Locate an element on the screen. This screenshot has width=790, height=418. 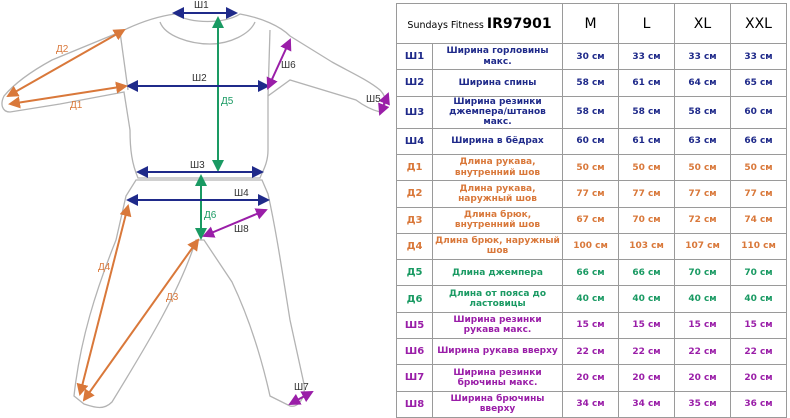
measurement-name: Длина брюк, наружный шов is located at coordinates (497, 246).